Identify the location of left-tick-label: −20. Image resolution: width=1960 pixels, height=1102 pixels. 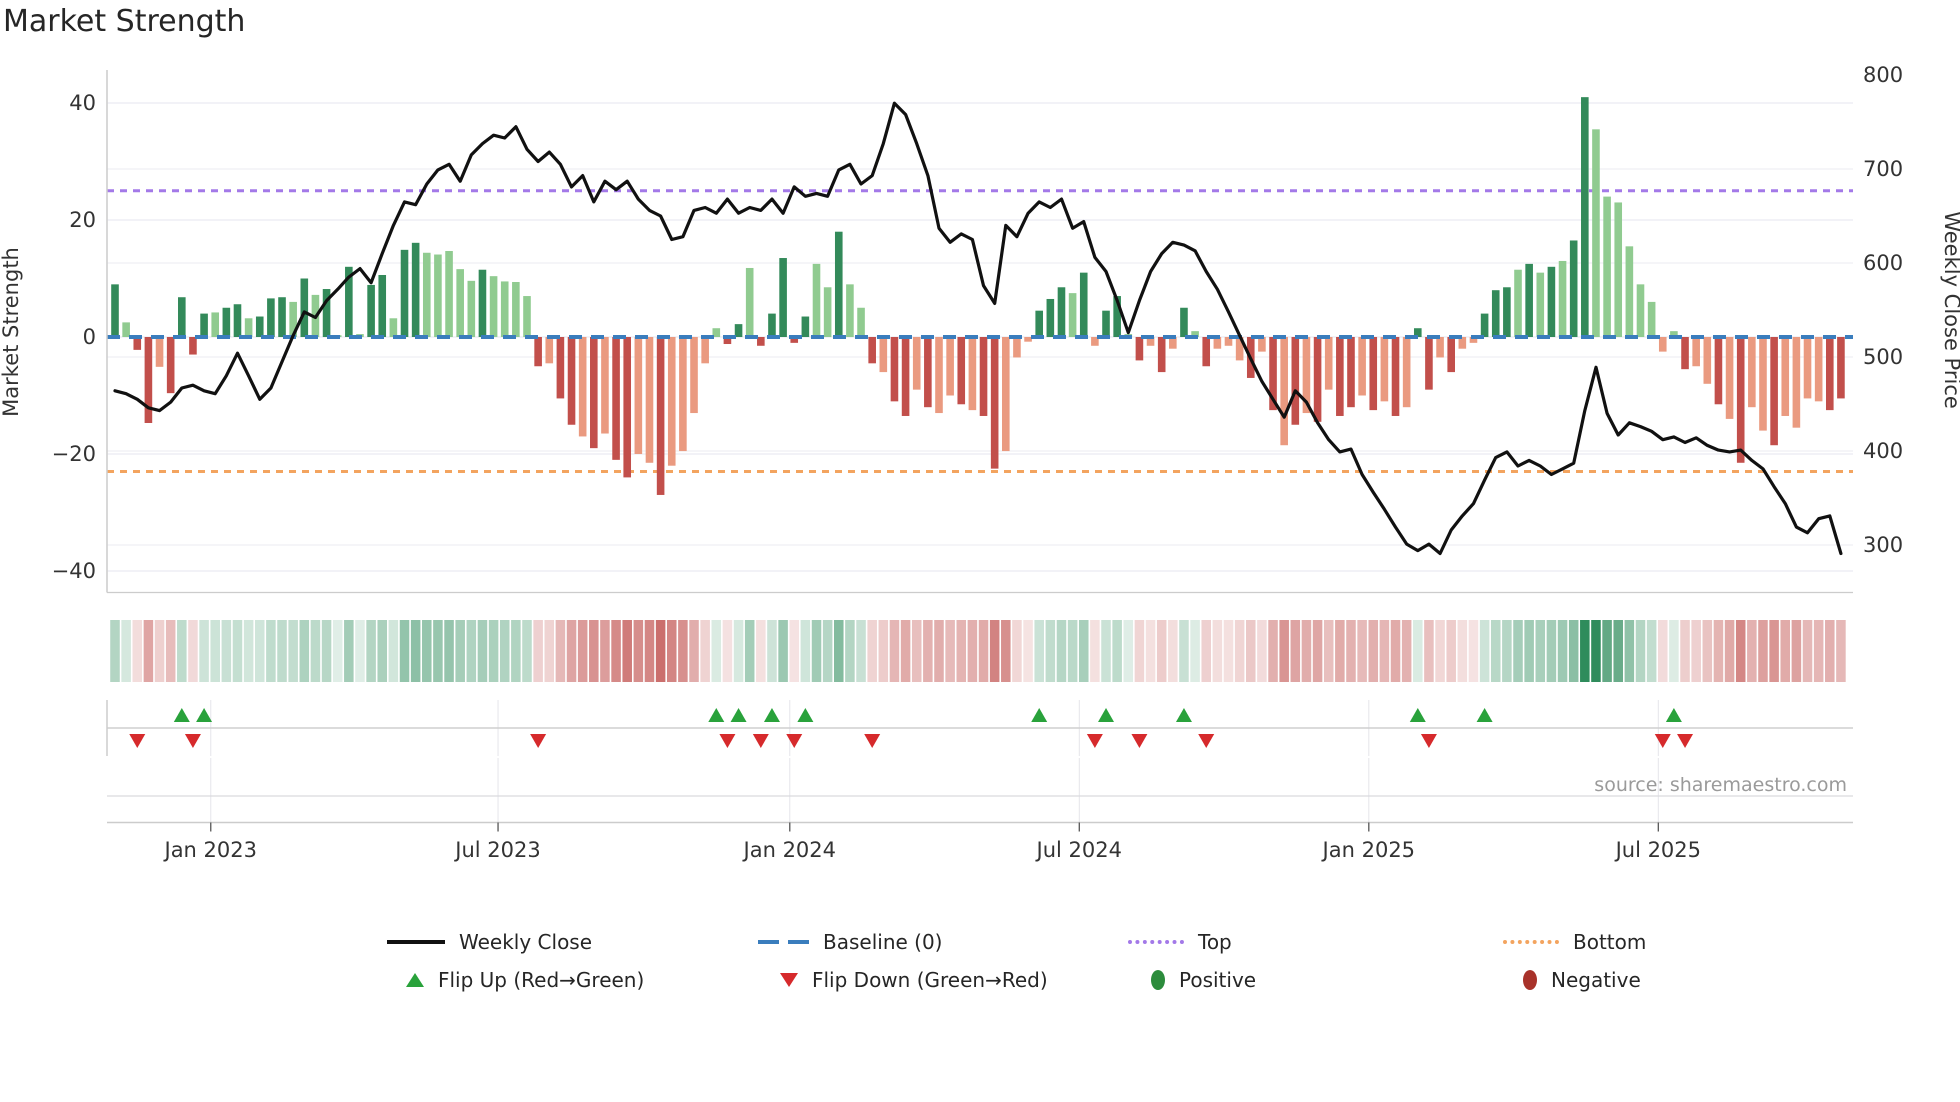
(74, 454).